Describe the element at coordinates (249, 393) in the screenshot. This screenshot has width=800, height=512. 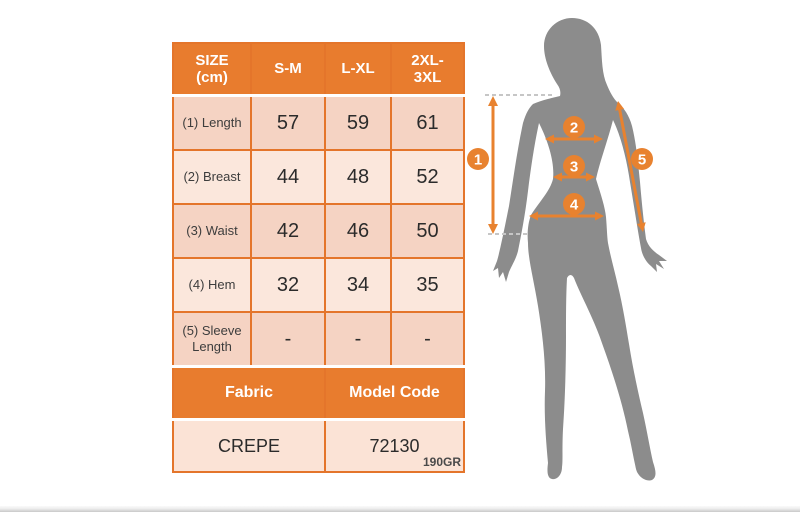
I see `fabric-header: Fabric` at that location.